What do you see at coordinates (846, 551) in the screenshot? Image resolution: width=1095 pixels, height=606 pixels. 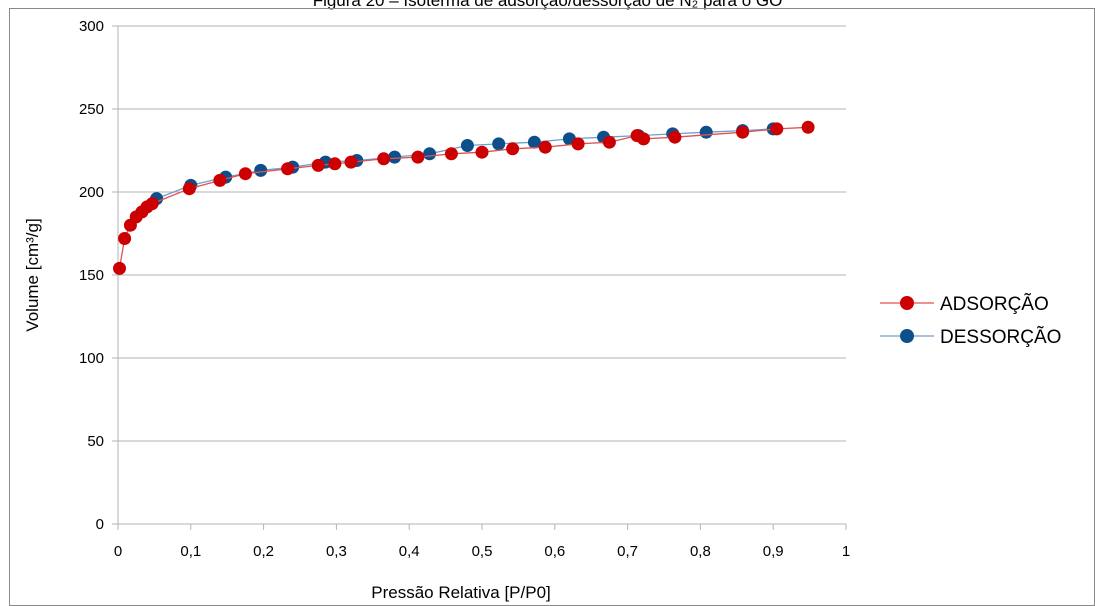 I see `x-tick-label: 1` at bounding box center [846, 551].